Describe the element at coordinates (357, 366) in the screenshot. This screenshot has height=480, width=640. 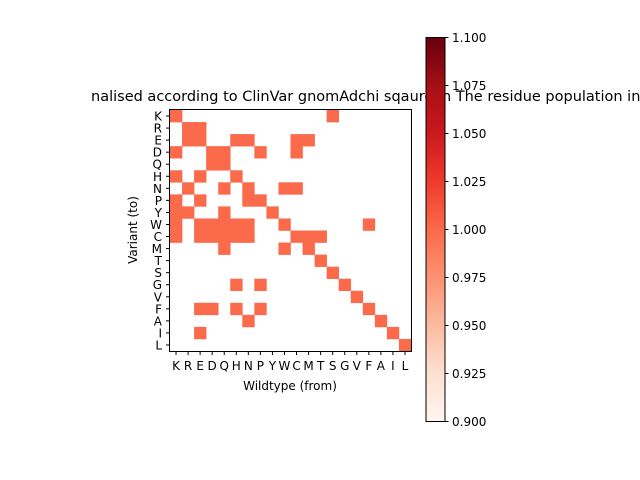
I see `x-tick-label: V` at that location.